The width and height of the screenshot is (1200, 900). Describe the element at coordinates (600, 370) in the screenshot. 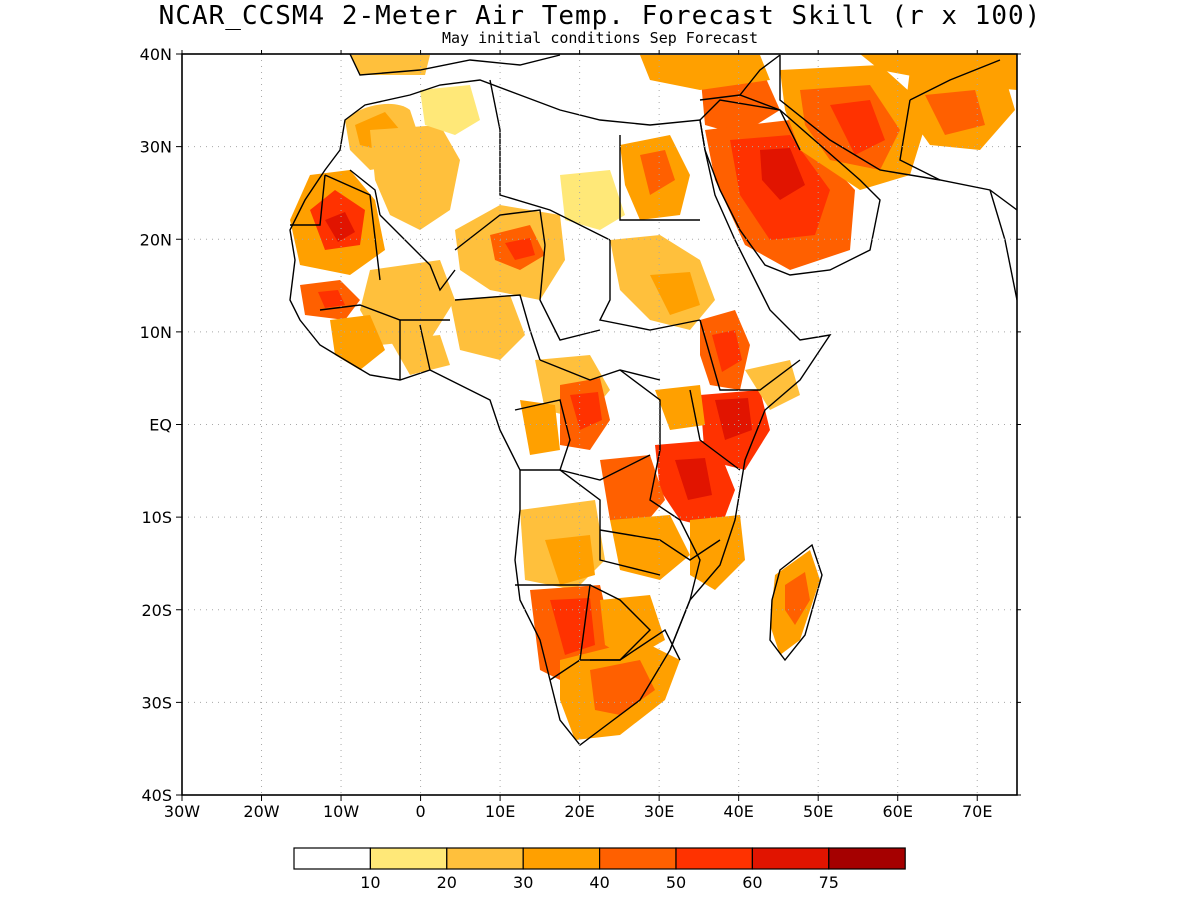

I see `border-cameroon` at that location.